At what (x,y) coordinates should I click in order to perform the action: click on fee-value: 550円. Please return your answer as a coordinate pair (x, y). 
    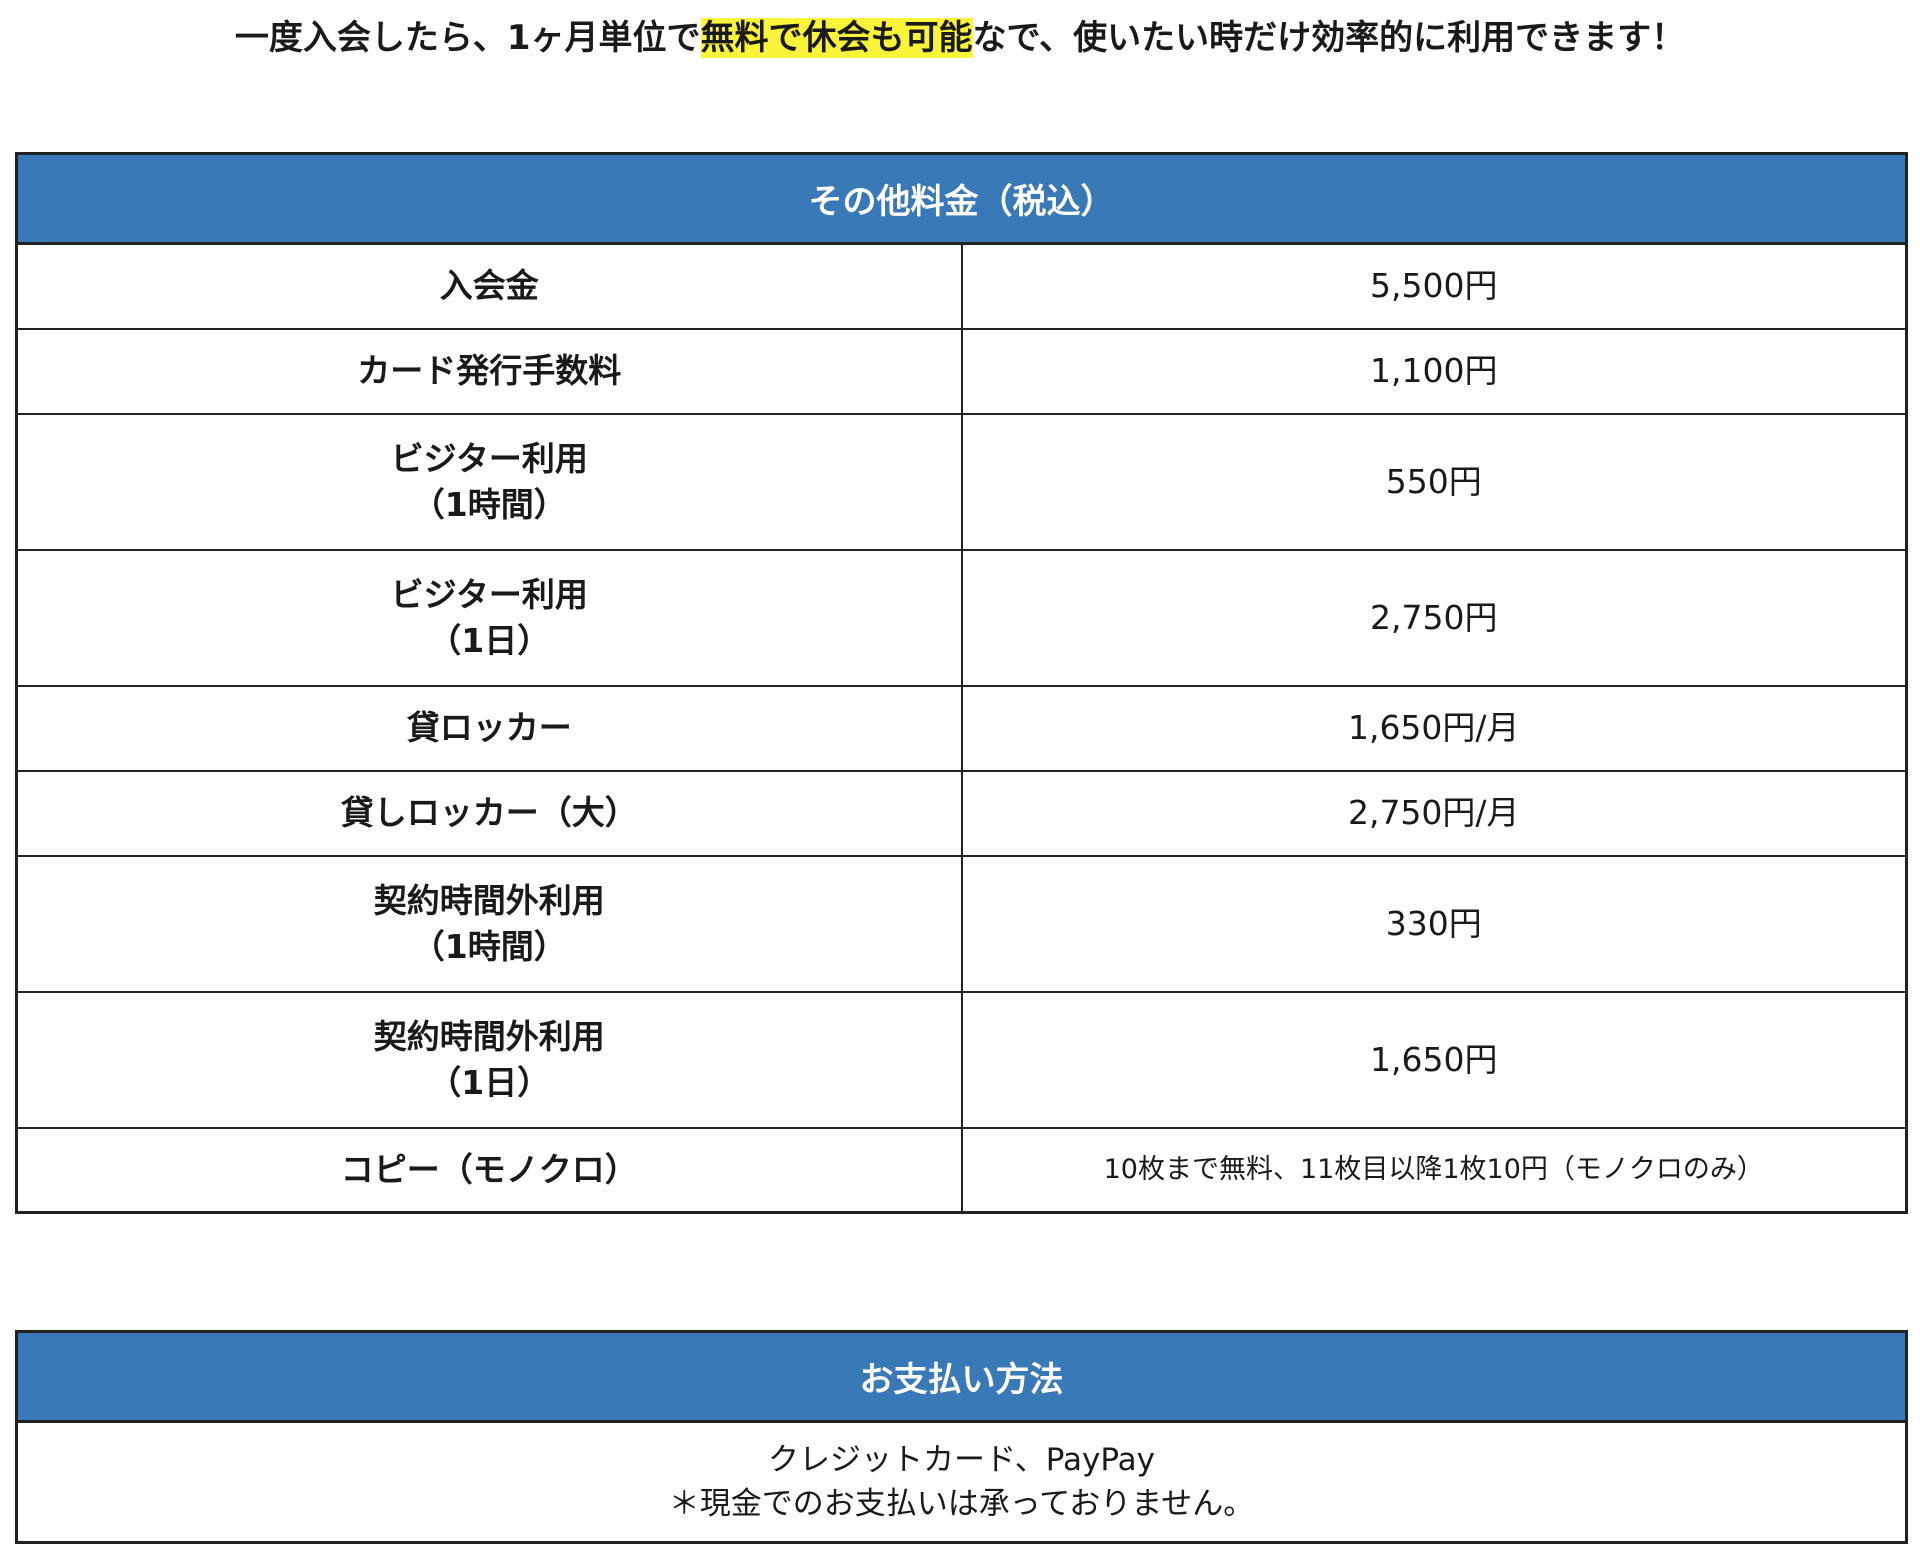
    Looking at the image, I should click on (1434, 481).